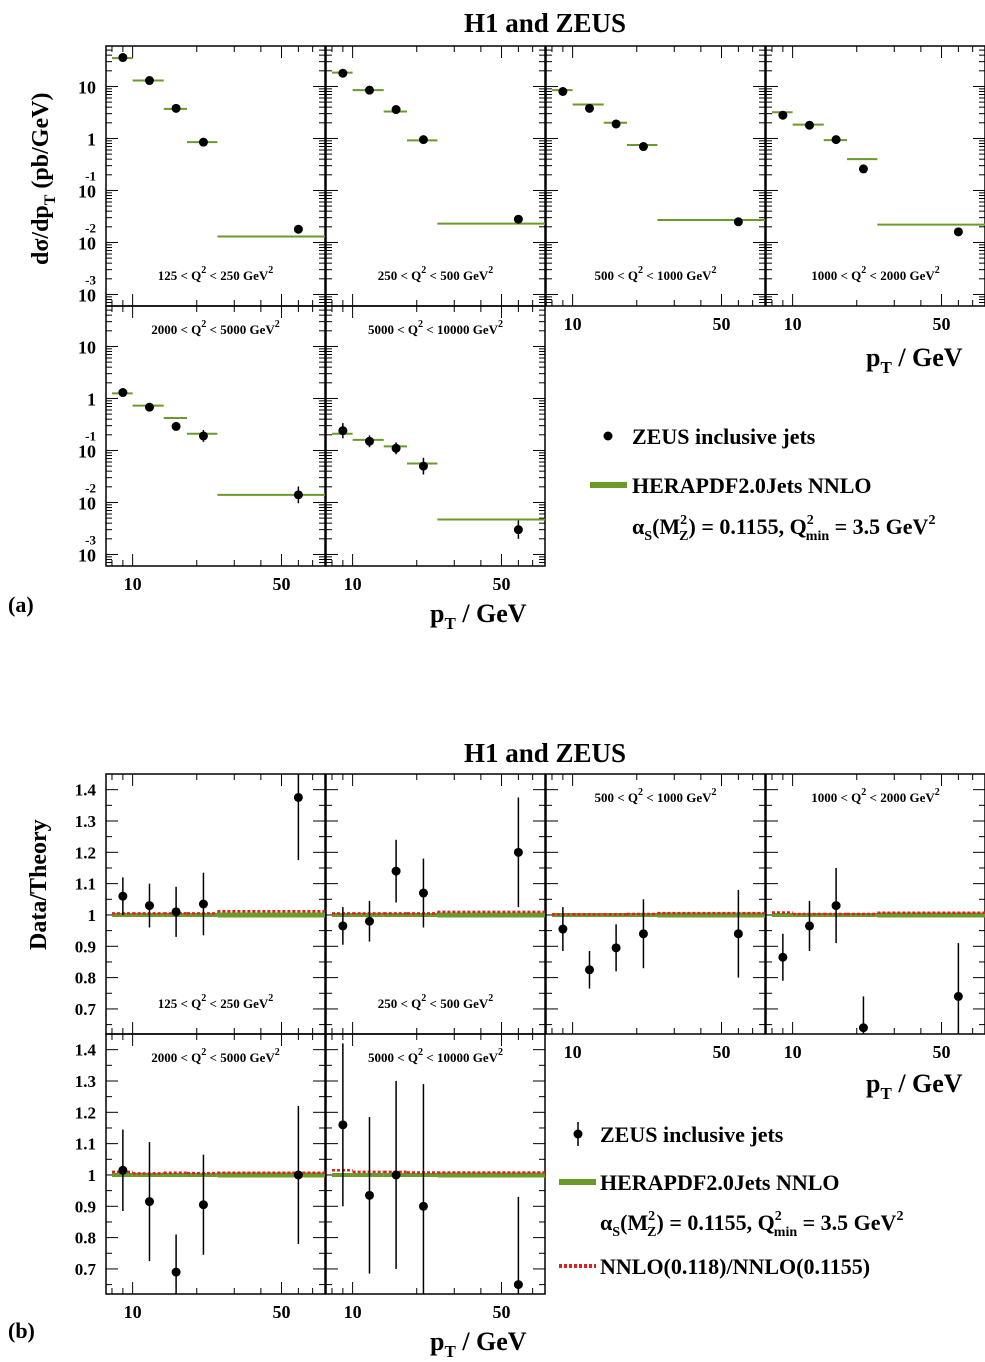 The width and height of the screenshot is (985, 1362). I want to click on chart-a-panel-4-q2-label-part: 2, so click(937, 270).